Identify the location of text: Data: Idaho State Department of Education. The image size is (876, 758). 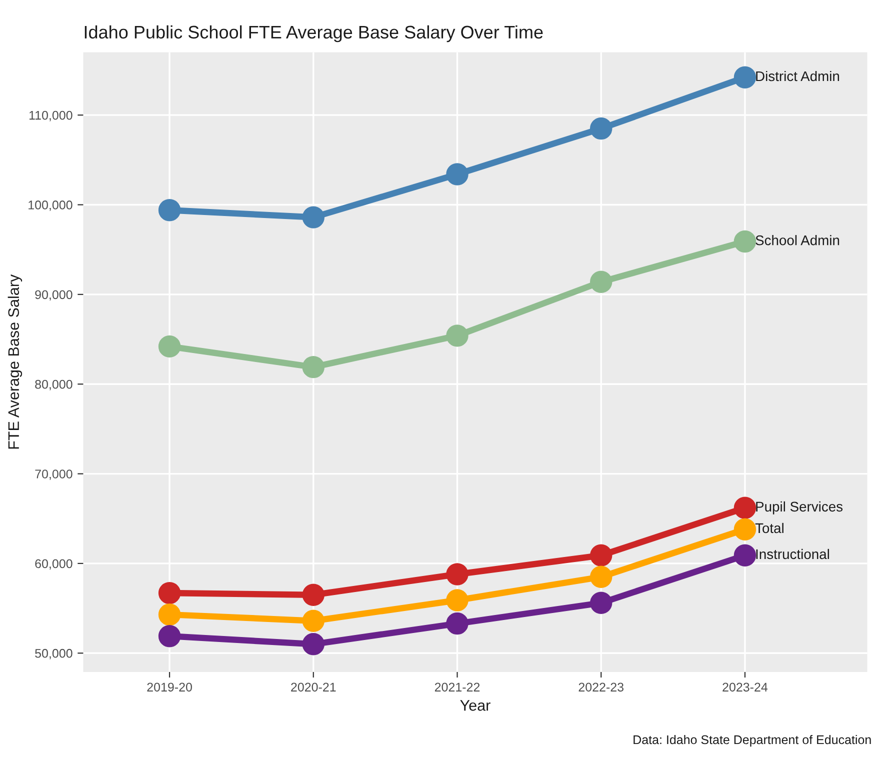
(752, 740).